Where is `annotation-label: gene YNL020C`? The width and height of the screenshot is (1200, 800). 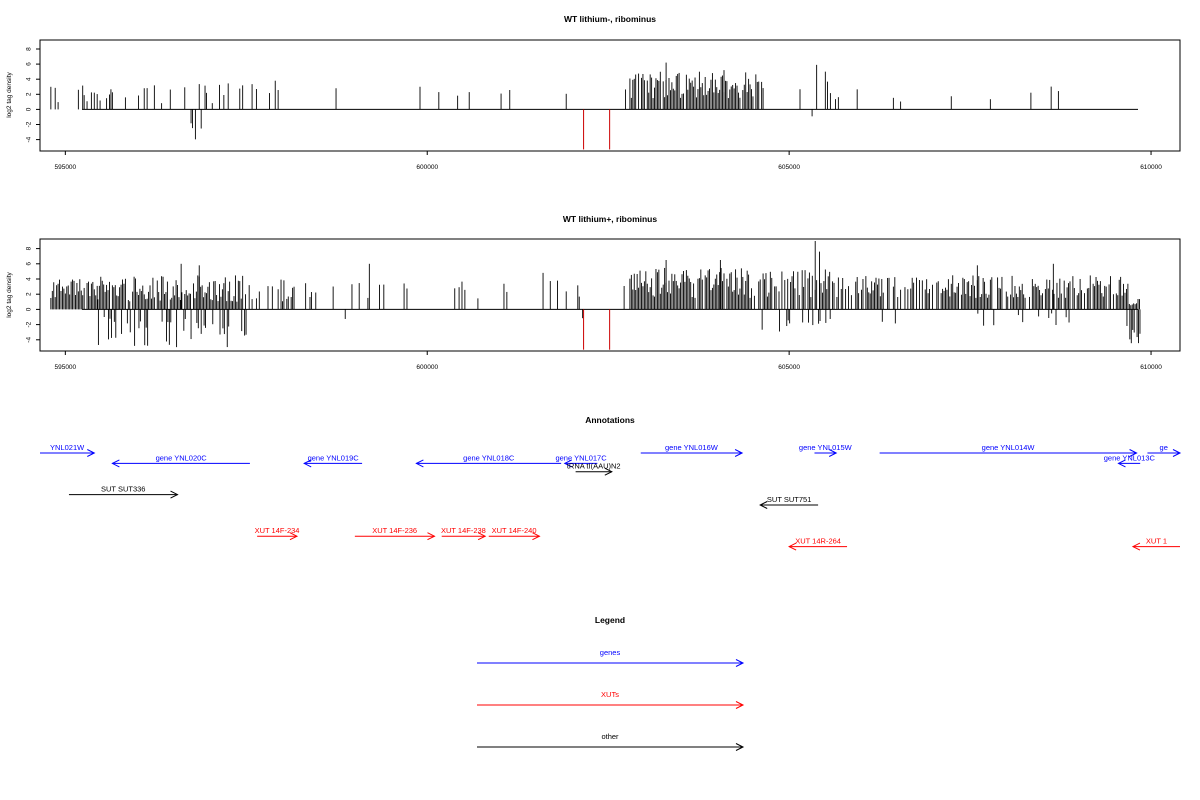
annotation-label: gene YNL020C is located at coordinates (182, 457).